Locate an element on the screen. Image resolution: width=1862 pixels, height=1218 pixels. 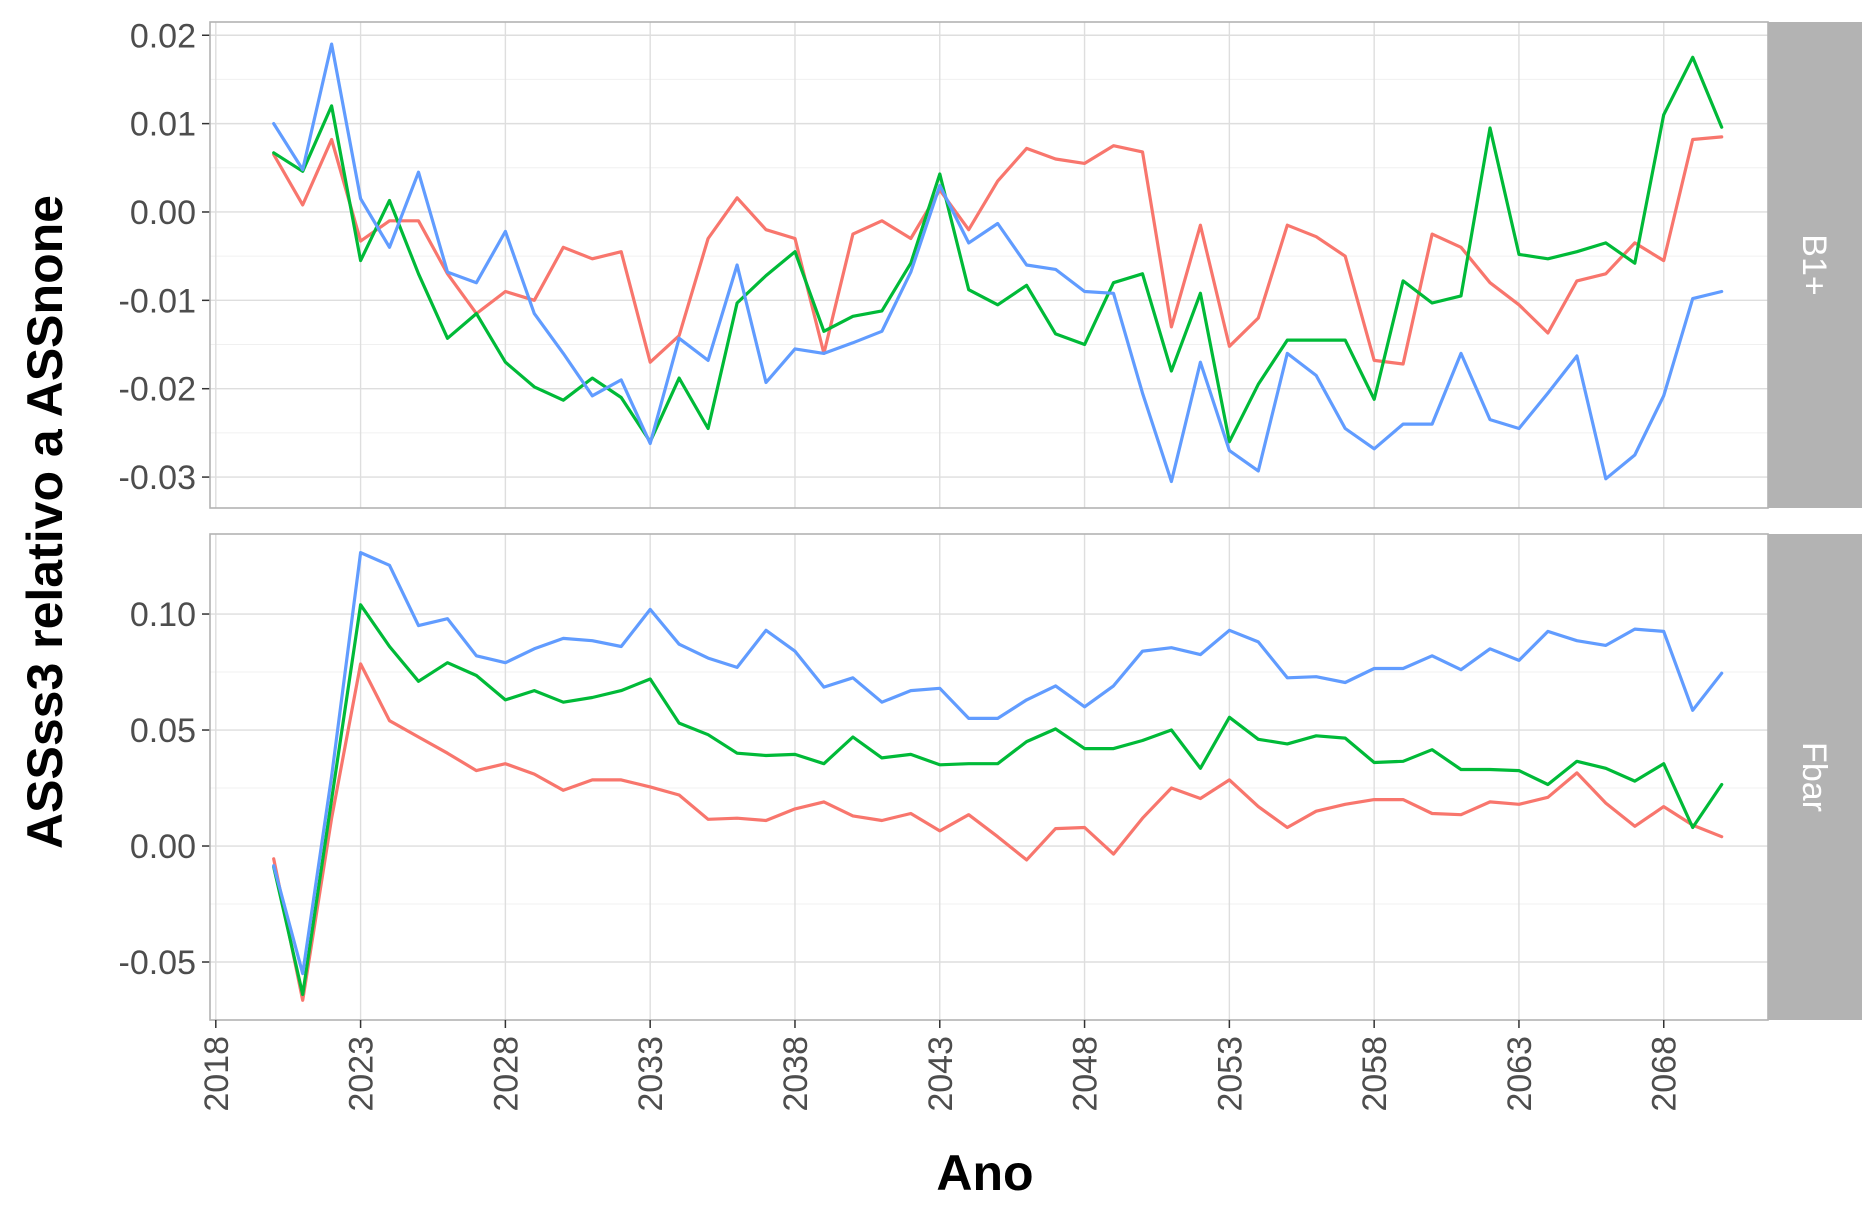
x-tick-label: 2033 is located at coordinates (651, 1074).